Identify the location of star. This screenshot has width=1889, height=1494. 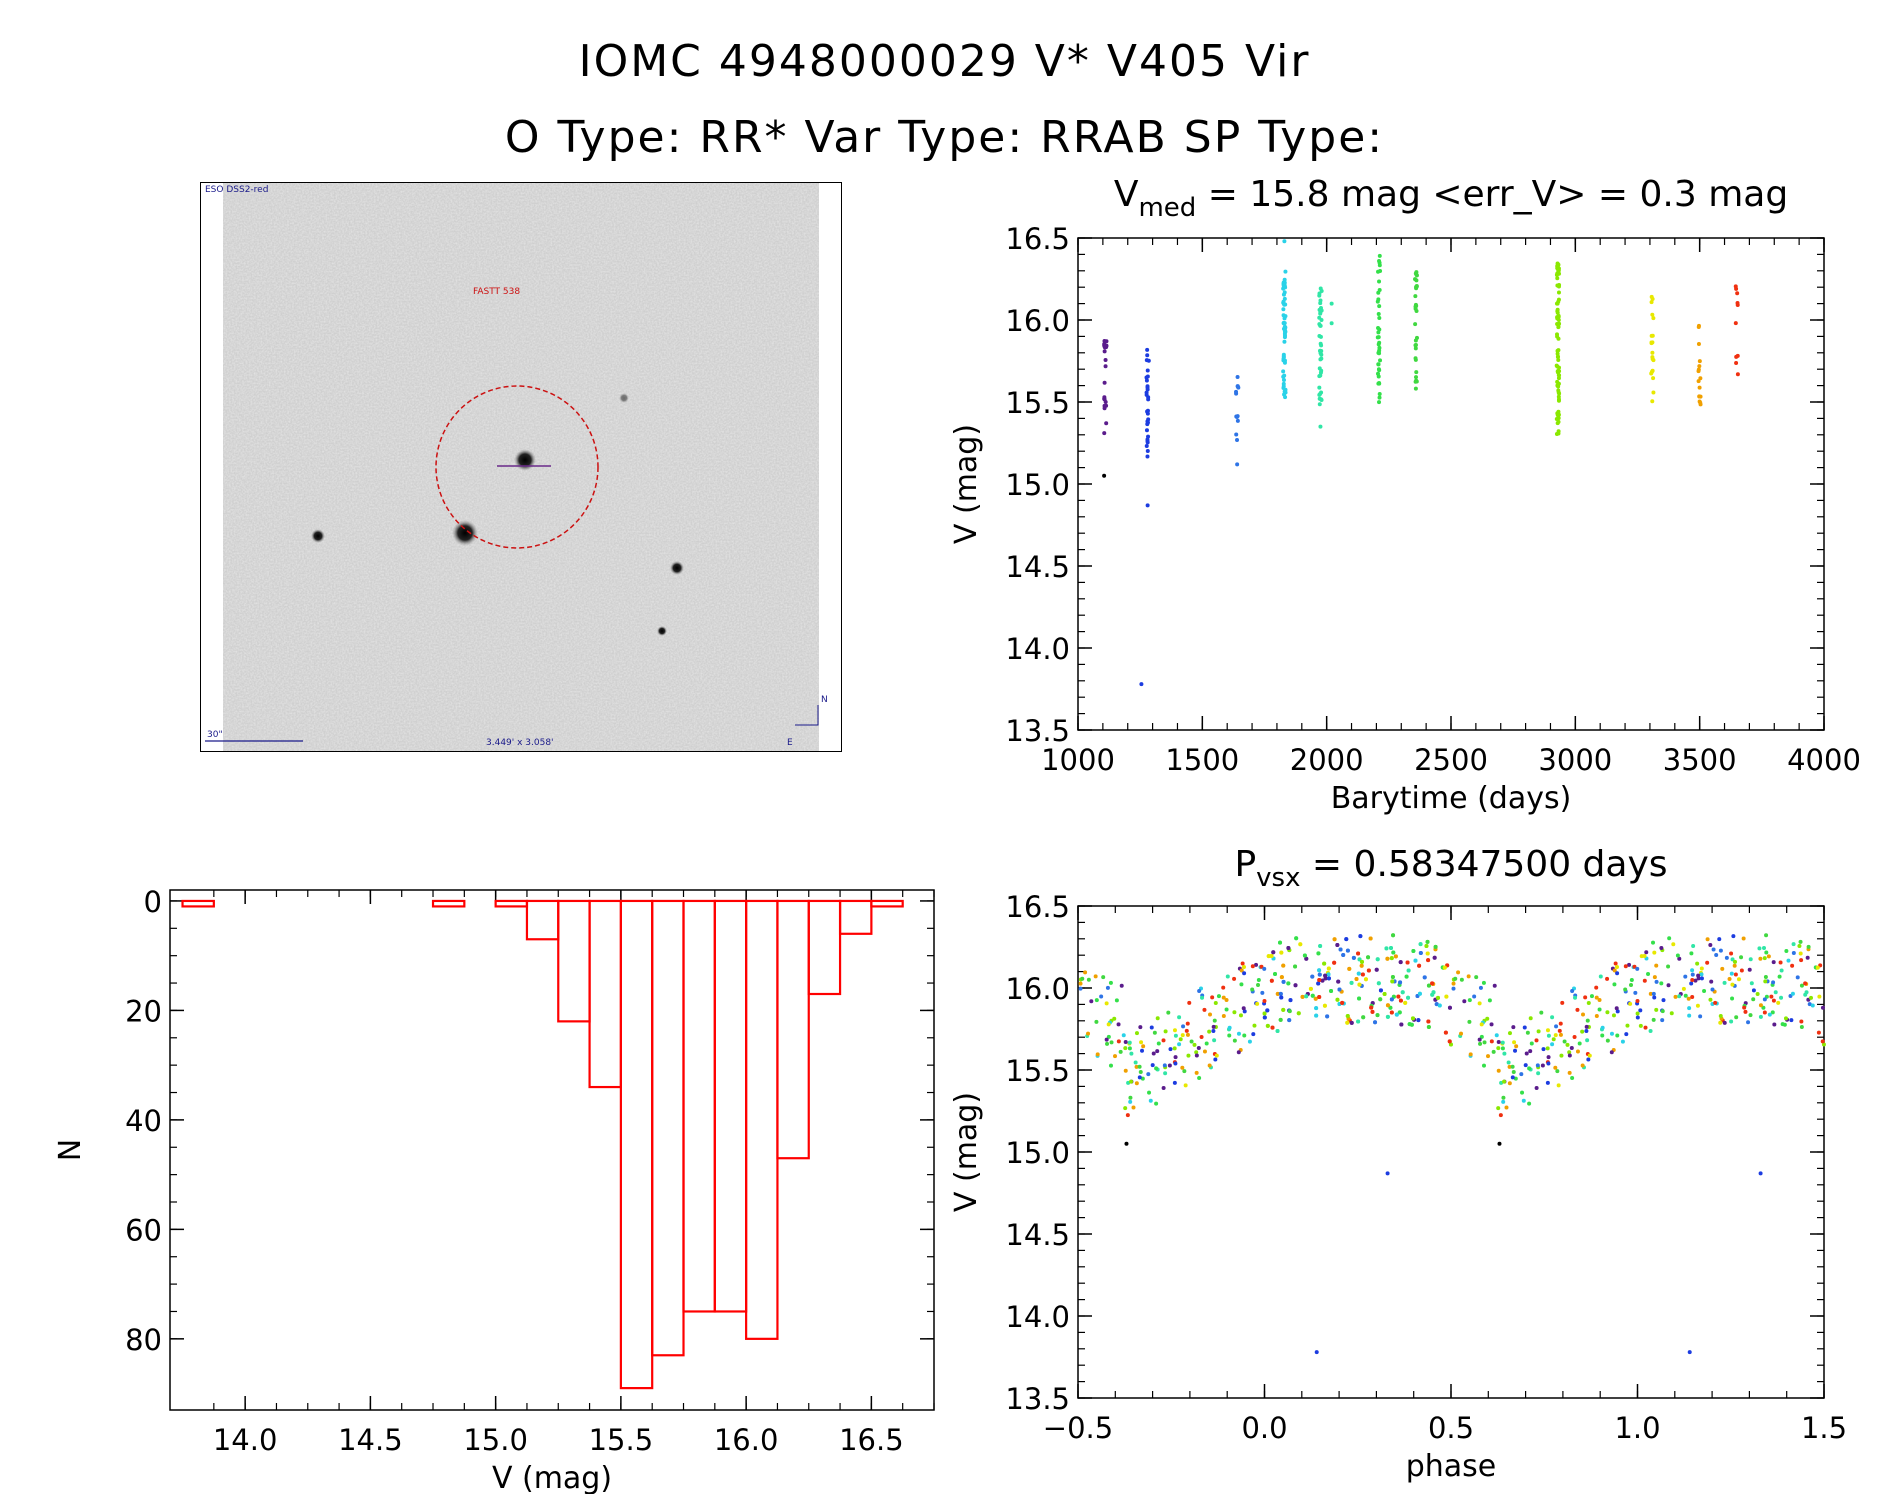
(662, 631).